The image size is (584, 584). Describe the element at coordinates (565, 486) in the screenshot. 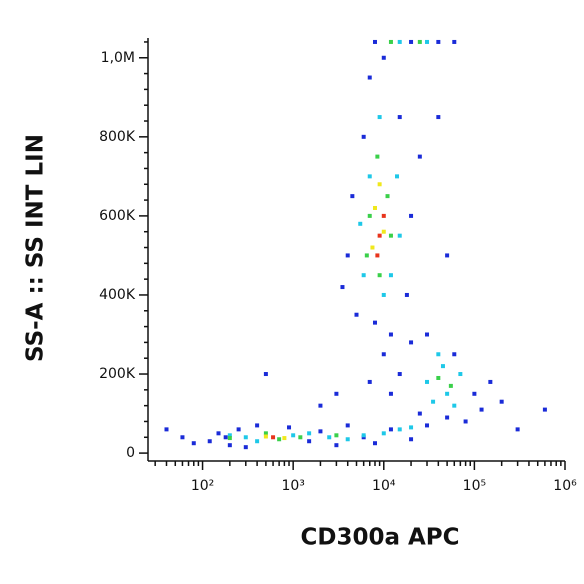

I see `x-tick-label: 10⁶` at that location.